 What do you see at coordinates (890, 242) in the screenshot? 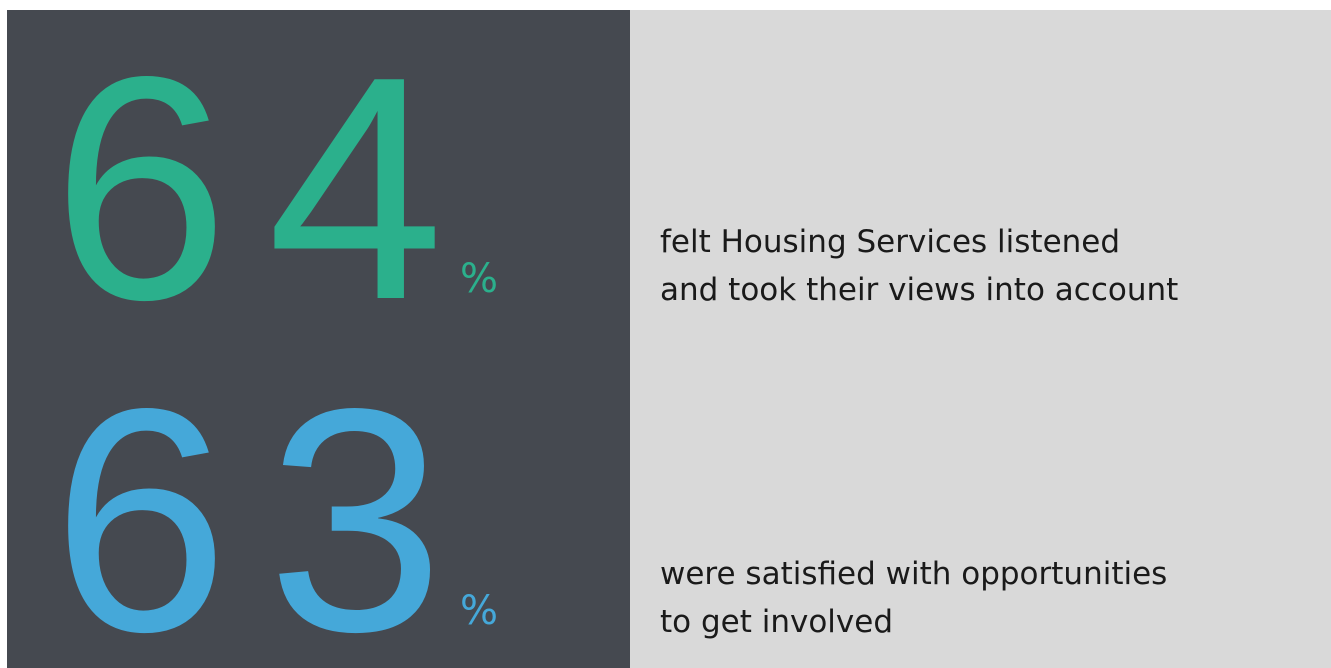
I see `stat-description: felt Housing Services listened` at bounding box center [890, 242].